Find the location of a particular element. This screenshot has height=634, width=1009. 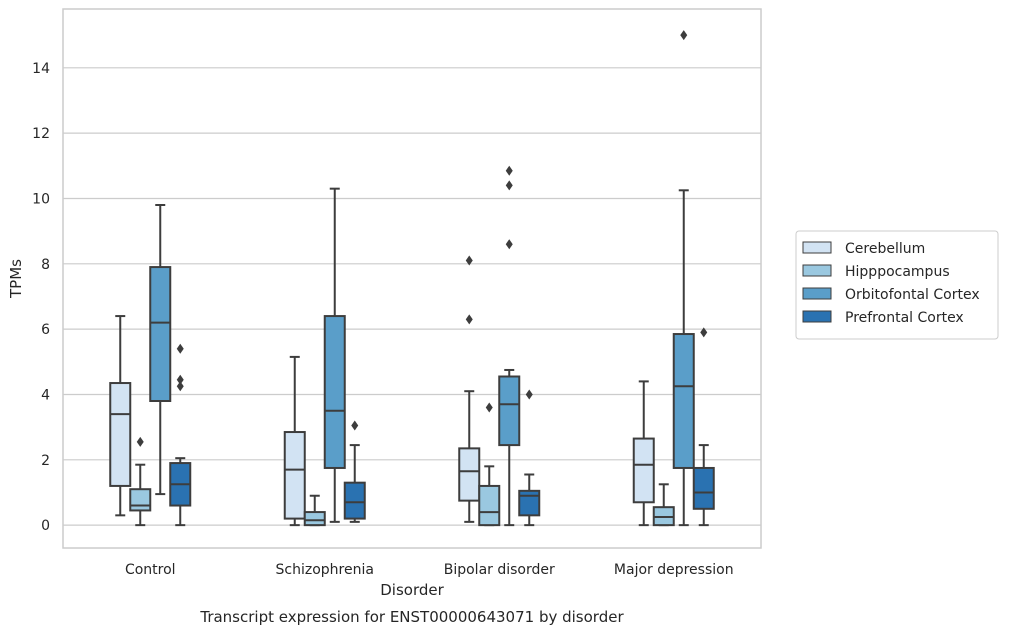

legend-label: Orbitofontal Cortex is located at coordinates (912, 295).